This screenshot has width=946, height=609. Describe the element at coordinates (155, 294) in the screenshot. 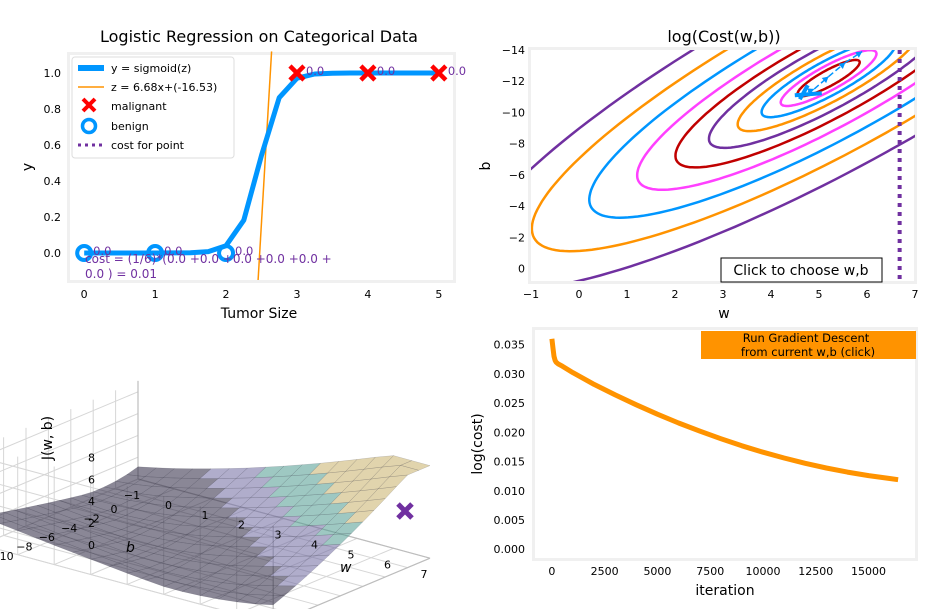

I see `p1-x-tick-label: 1` at that location.